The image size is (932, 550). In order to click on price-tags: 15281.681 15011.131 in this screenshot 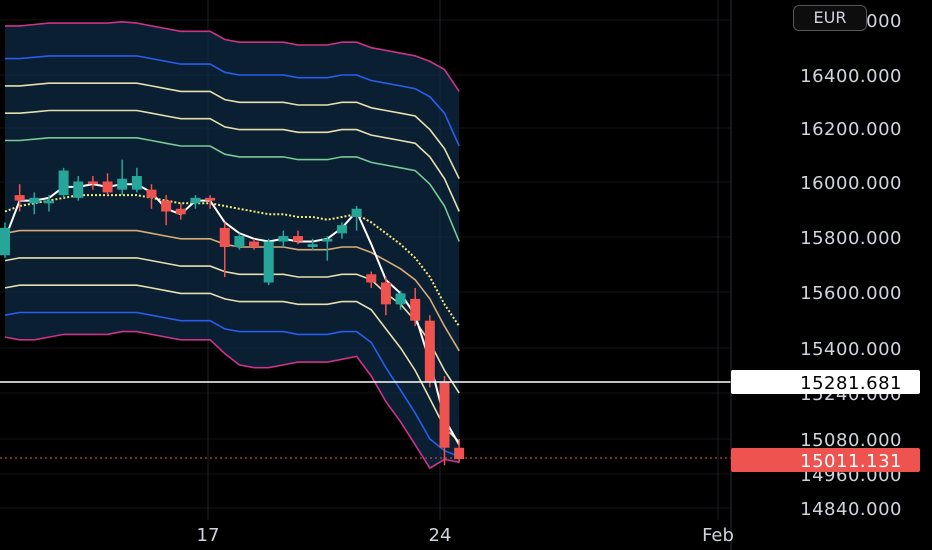, I will do `click(825, 421)`.